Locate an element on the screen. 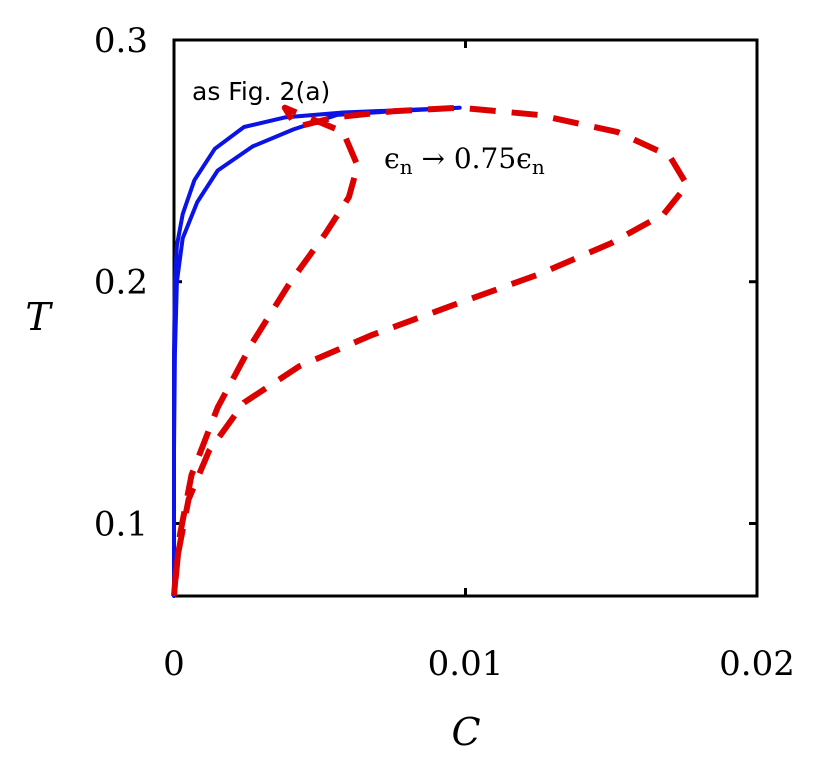 This screenshot has height=761, width=831. x-tick-label-2: 0.02 is located at coordinates (757, 664).